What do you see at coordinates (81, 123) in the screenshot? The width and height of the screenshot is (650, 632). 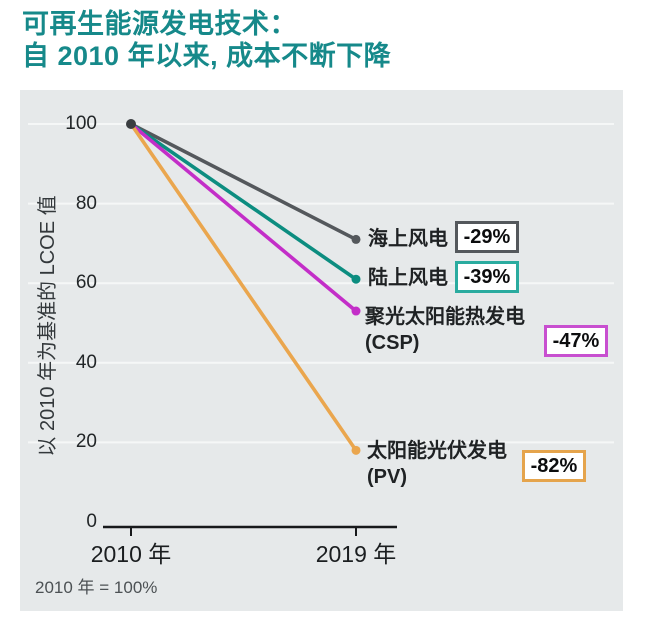 I see `y-tick-label: 100` at bounding box center [81, 123].